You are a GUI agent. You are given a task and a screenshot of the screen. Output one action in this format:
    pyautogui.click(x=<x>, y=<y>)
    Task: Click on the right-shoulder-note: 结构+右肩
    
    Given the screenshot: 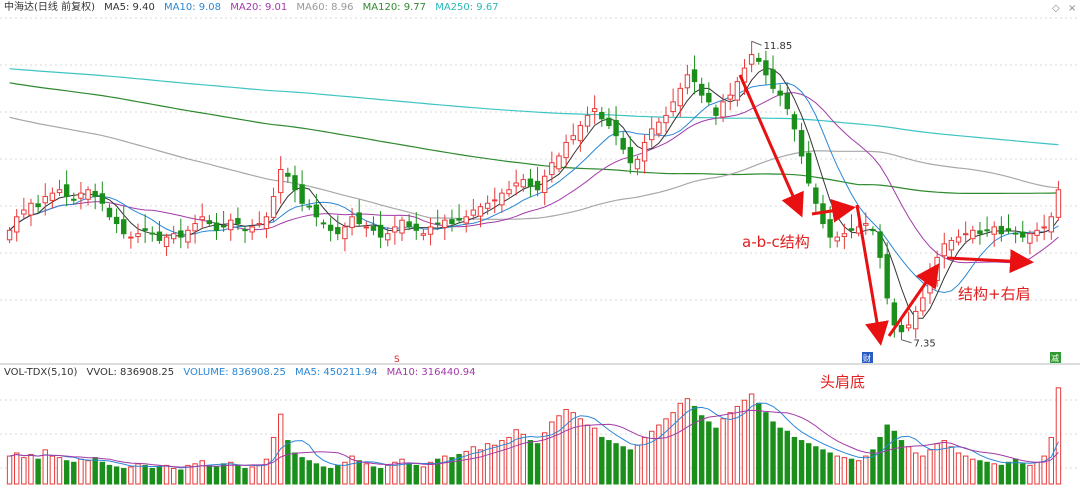 What is the action you would take?
    pyautogui.click(x=994, y=294)
    